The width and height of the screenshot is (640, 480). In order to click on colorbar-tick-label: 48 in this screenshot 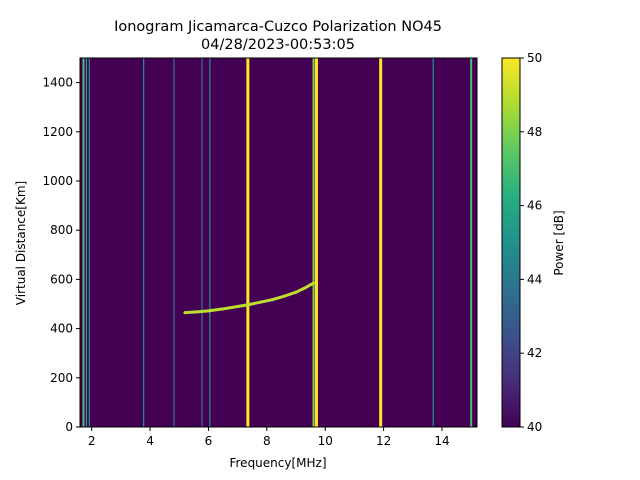, I will do `click(534, 132)`.